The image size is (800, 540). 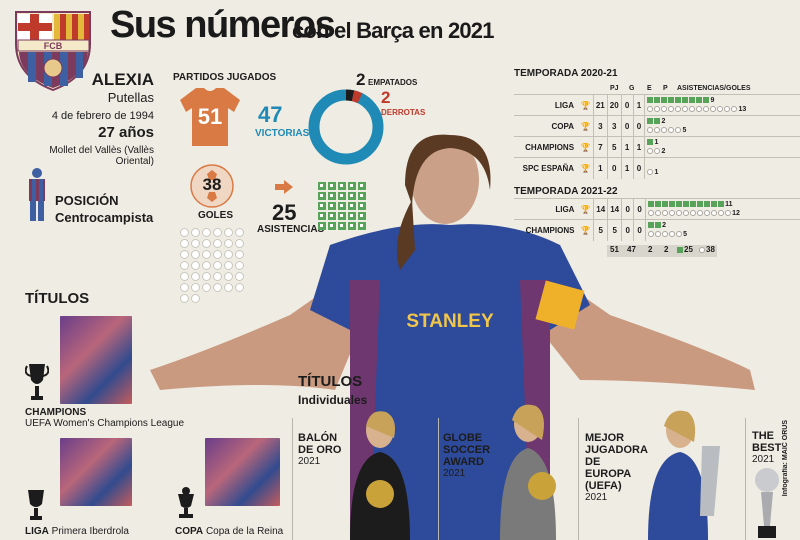 I want to click on losses-label: DERROTAS, so click(x=403, y=112).